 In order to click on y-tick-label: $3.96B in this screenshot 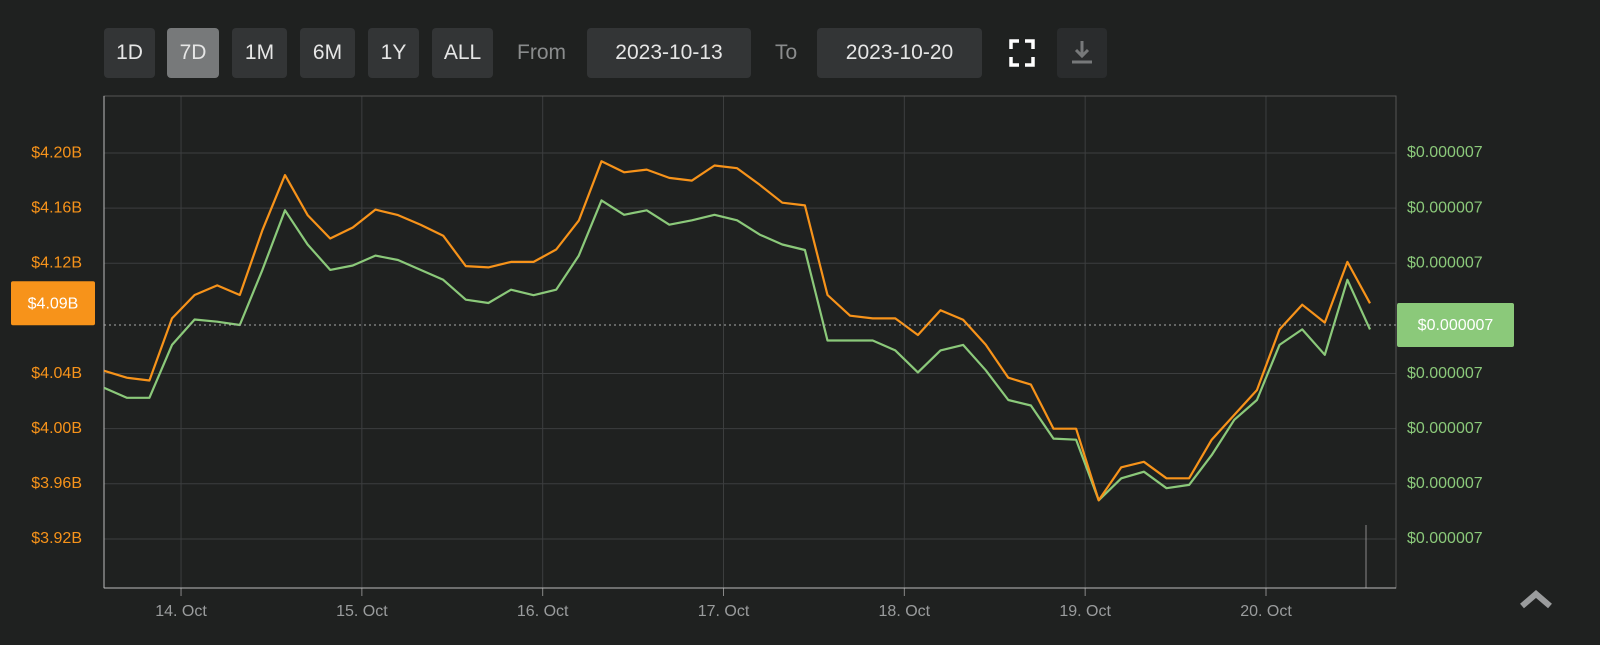, I will do `click(56, 483)`.